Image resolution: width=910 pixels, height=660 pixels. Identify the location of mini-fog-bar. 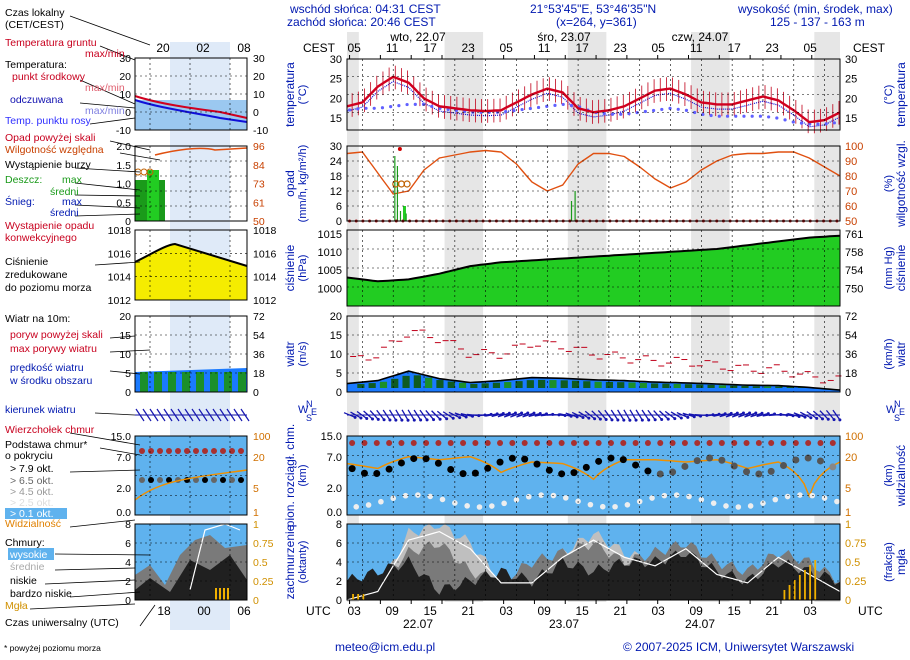
(216, 594).